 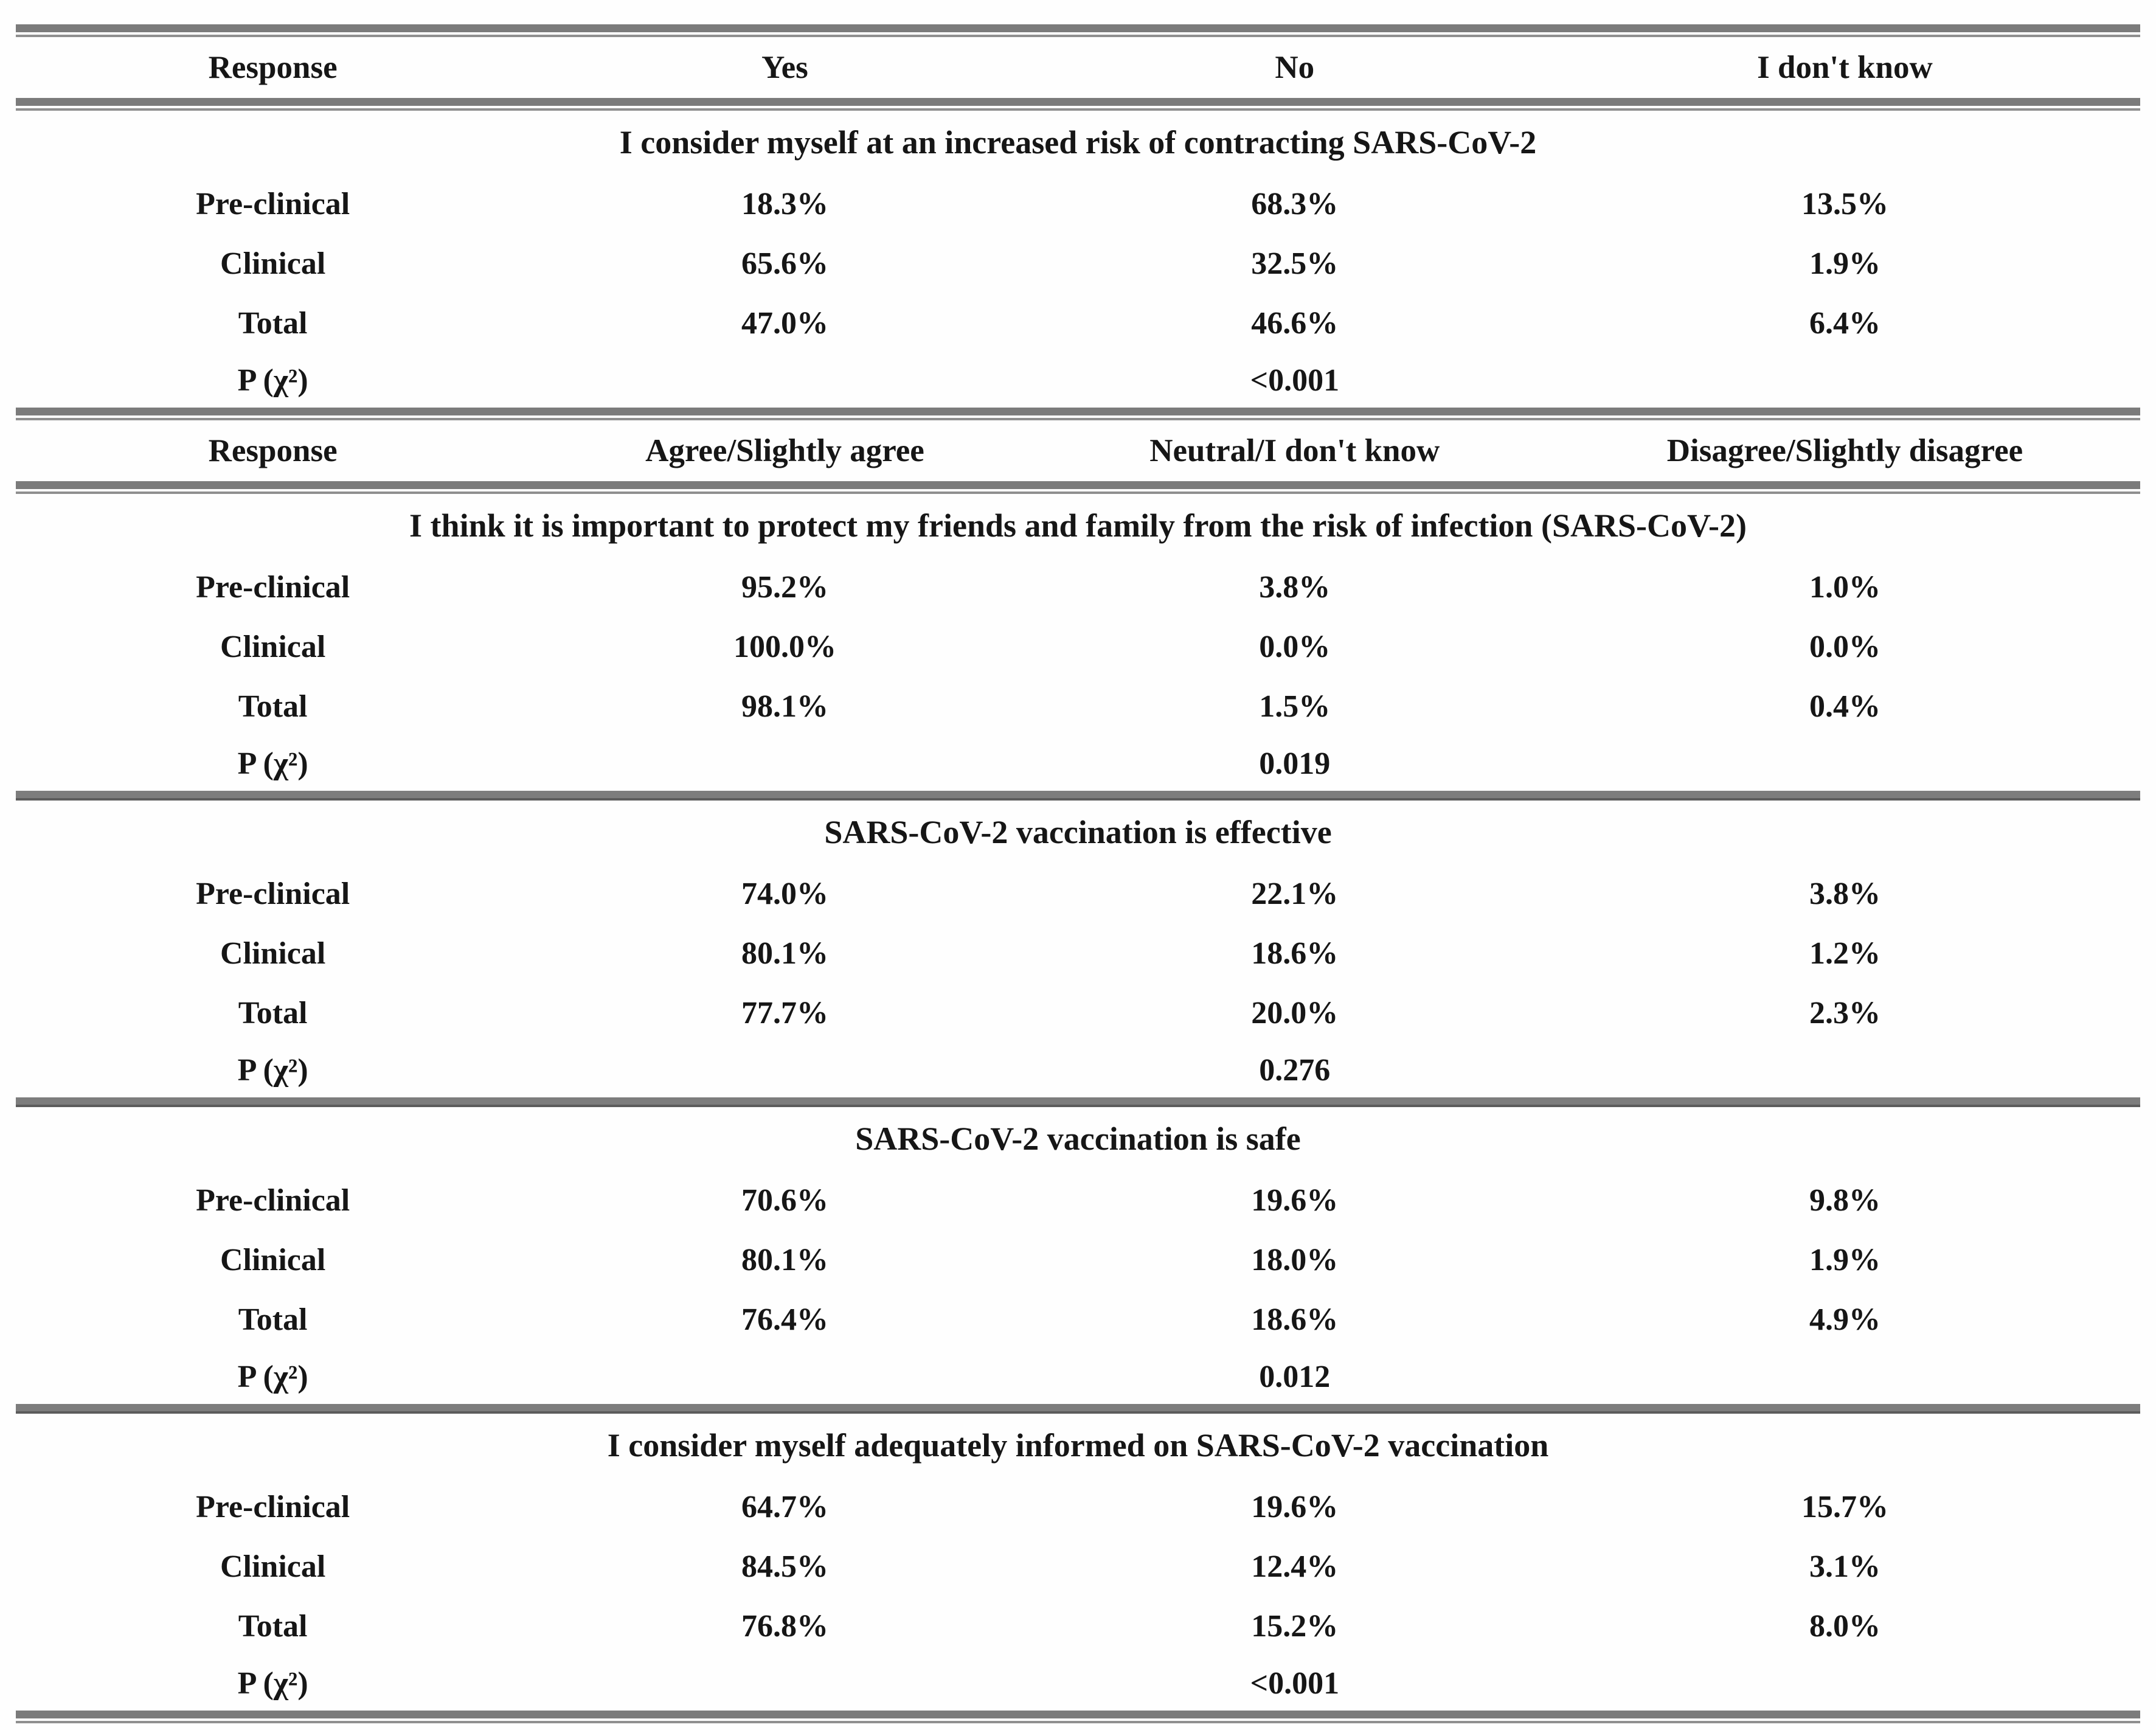 I want to click on column-header-i-dont-know: I don't know, so click(x=1845, y=67).